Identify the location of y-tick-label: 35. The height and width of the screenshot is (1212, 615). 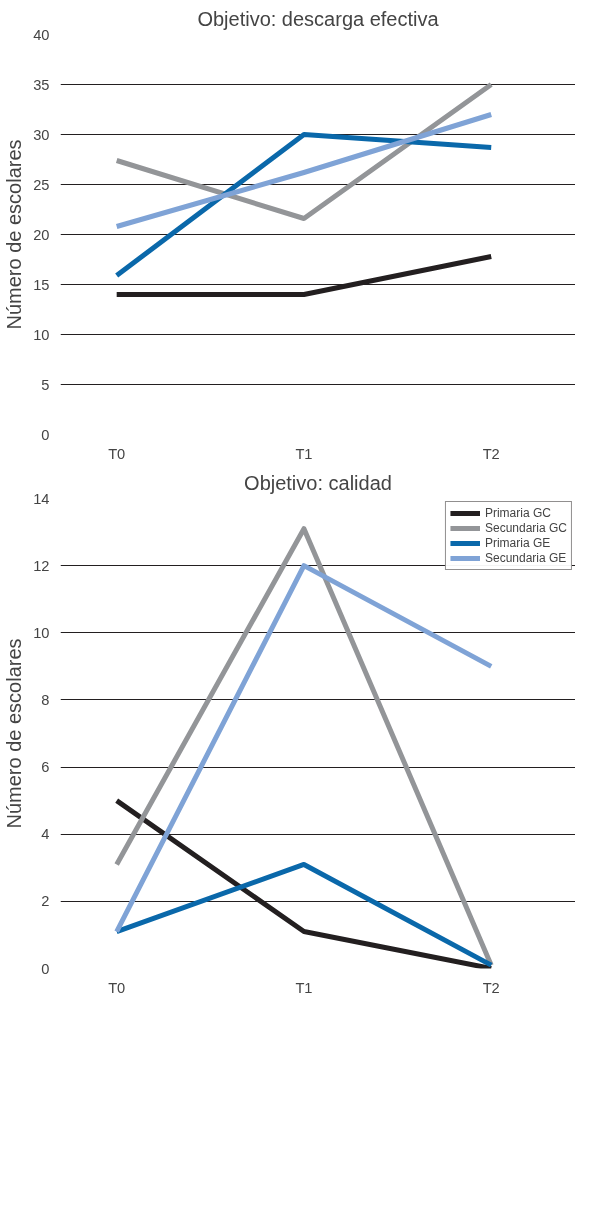
(41, 84).